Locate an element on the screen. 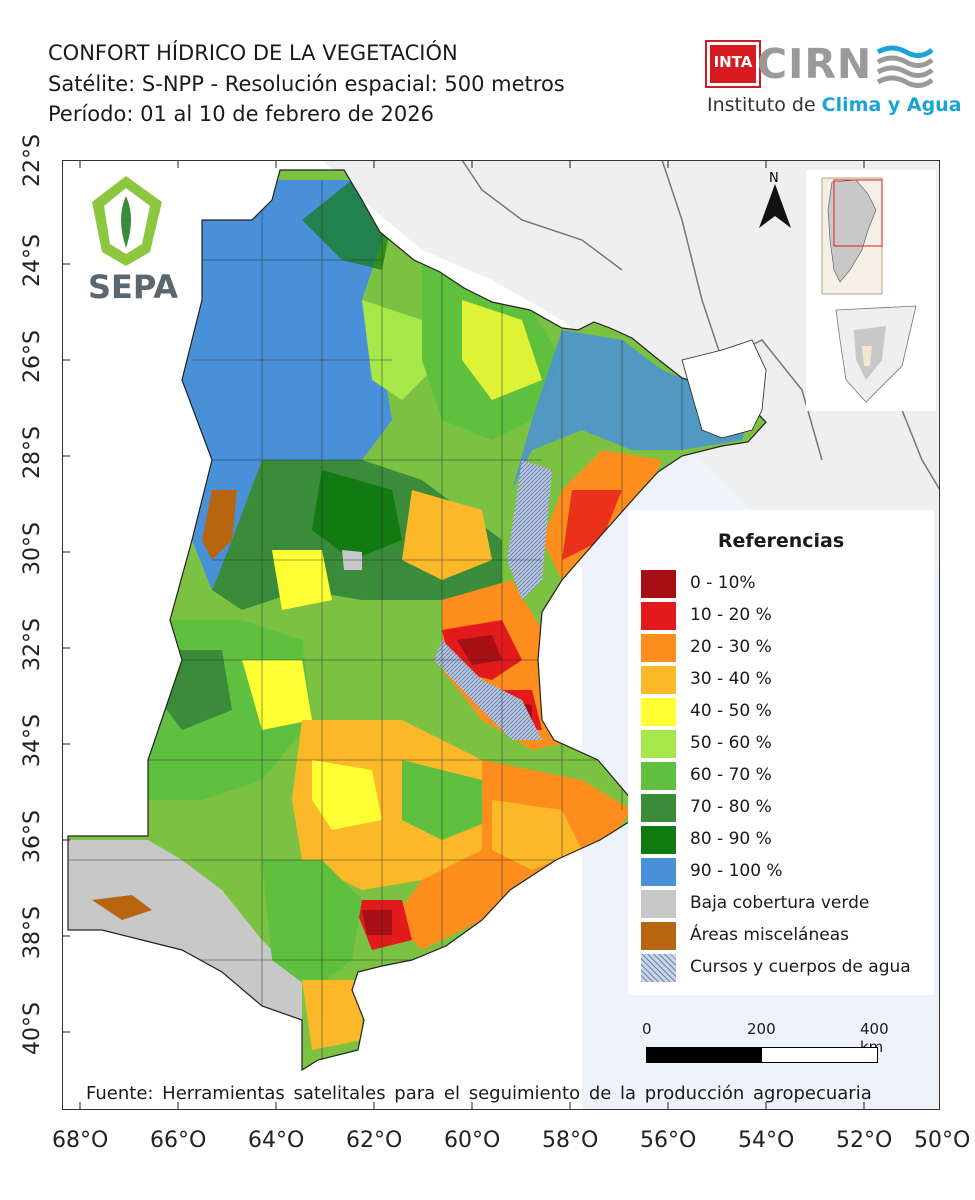 Image resolution: width=975 pixels, height=1200 pixels. institute-name: Instituto de Clima y Agua is located at coordinates (834, 105).